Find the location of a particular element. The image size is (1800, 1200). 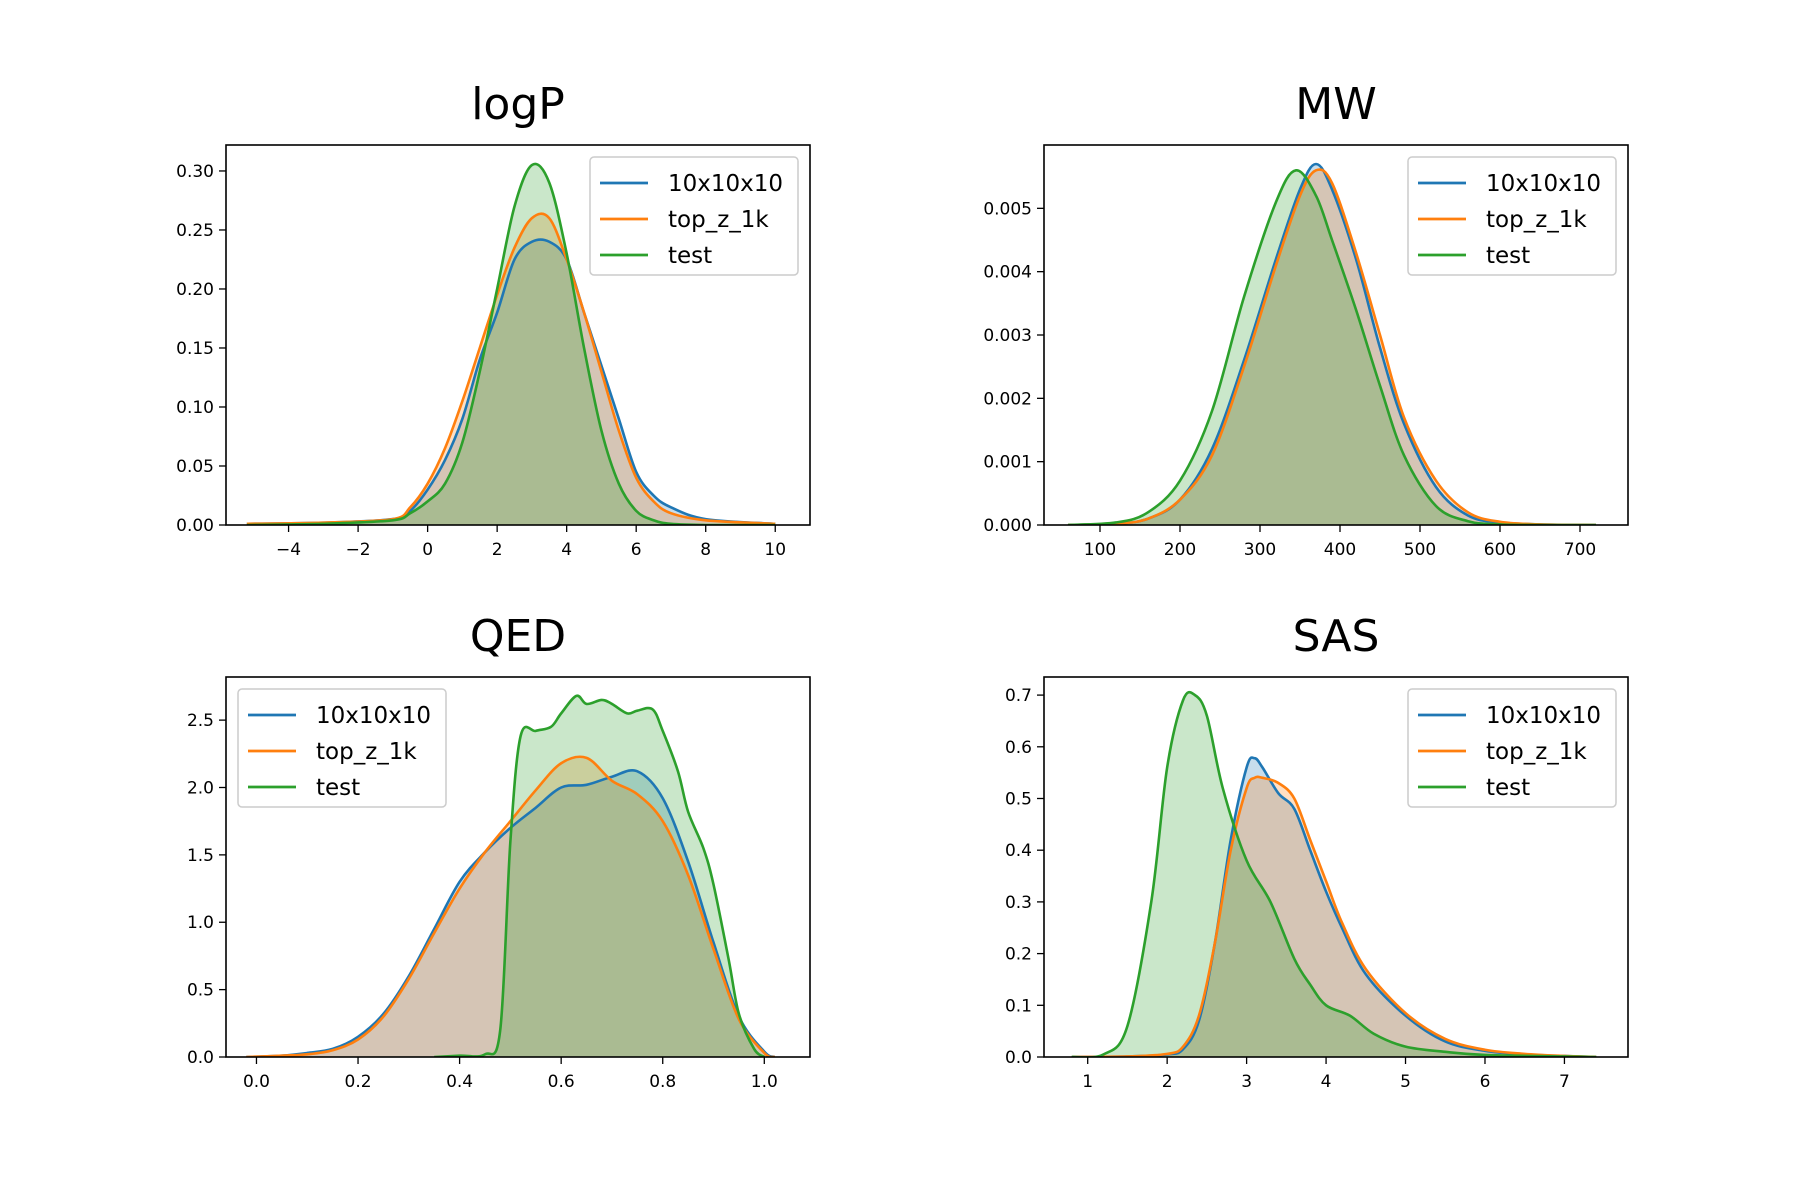

chart-title: QED is located at coordinates (518, 636).